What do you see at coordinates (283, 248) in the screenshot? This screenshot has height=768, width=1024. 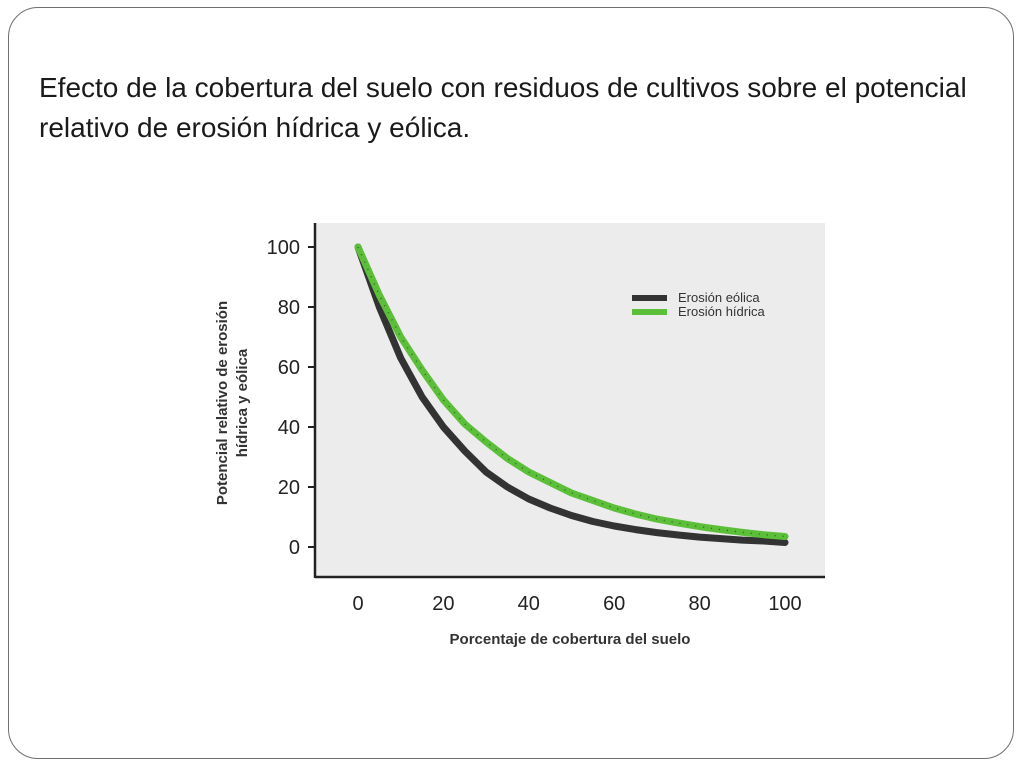 I see `y-tick-label: 100` at bounding box center [283, 248].